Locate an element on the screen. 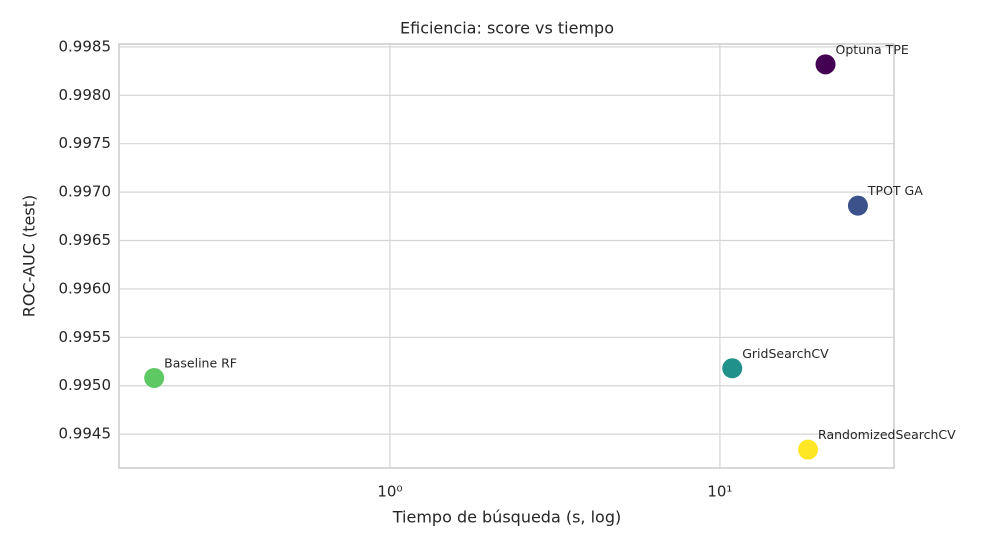  x-tick-label: 10⁰ is located at coordinates (389, 492).